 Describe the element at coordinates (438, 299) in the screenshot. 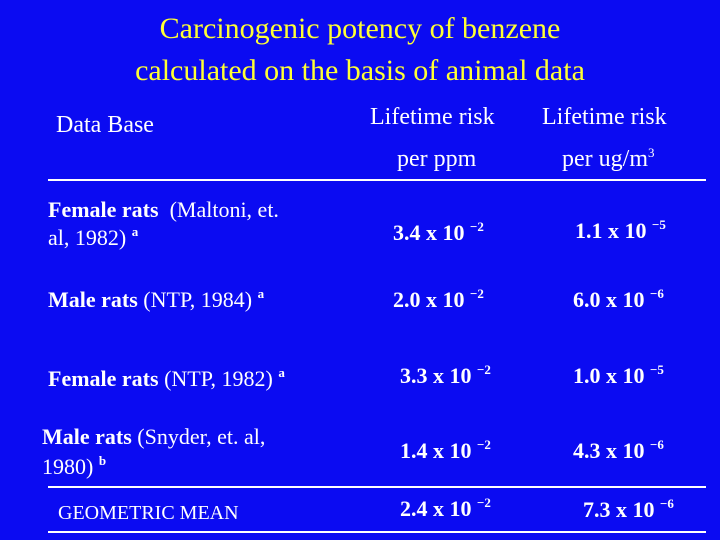

I see `row-2-per-ppm: 2.0 x 10 −2` at that location.